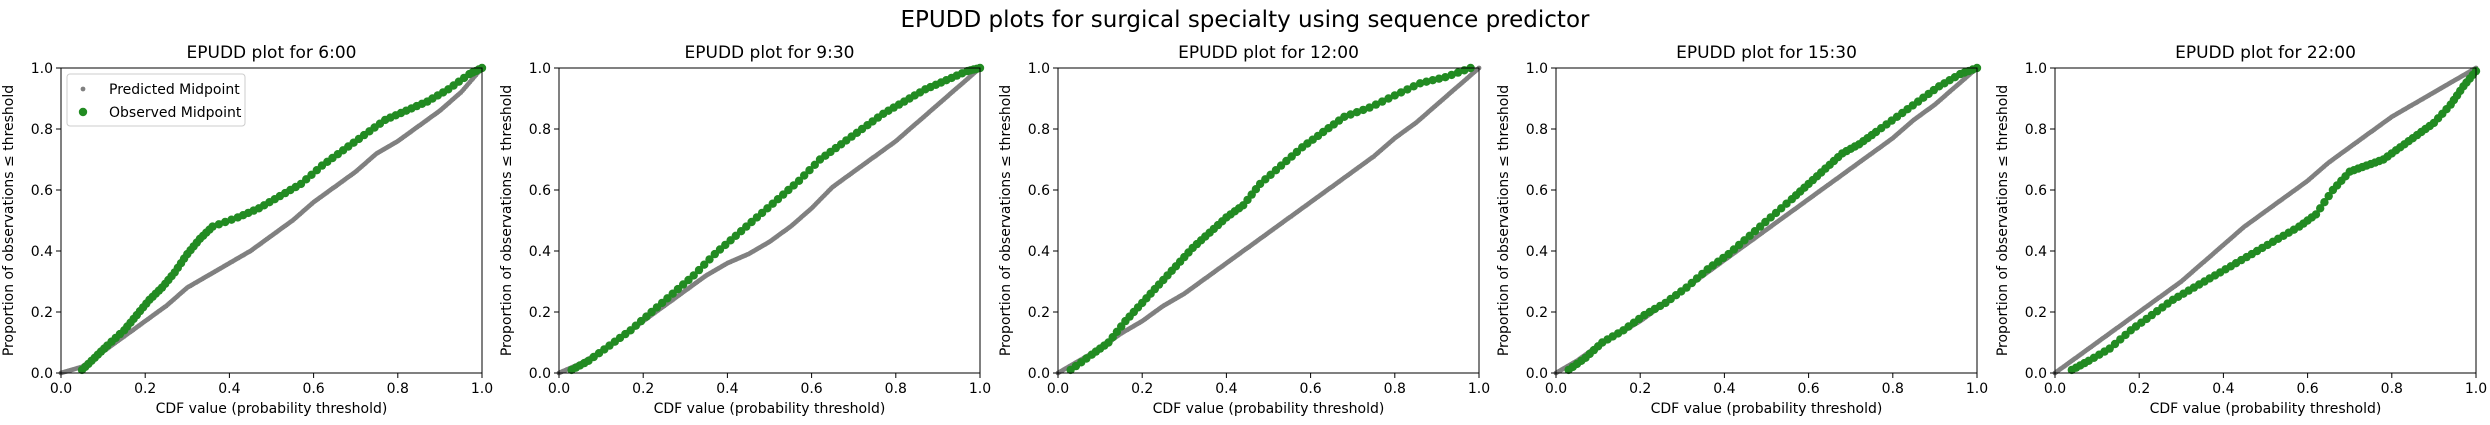  What do you see at coordinates (1766, 53) in the screenshot?
I see `panel-title: EPUDD plot for 15:30` at bounding box center [1766, 53].